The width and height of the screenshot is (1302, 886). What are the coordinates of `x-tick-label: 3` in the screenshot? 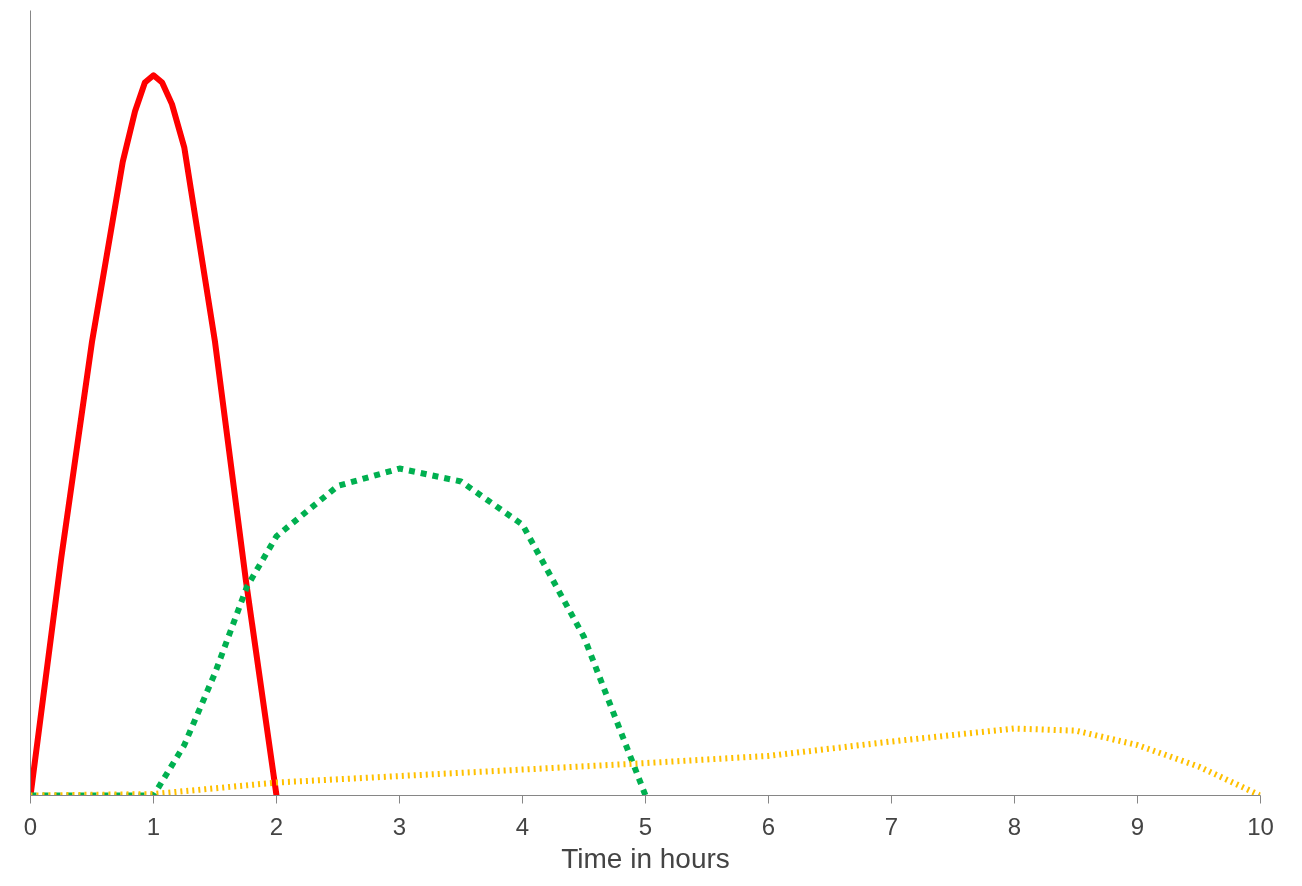 It's located at (399, 826).